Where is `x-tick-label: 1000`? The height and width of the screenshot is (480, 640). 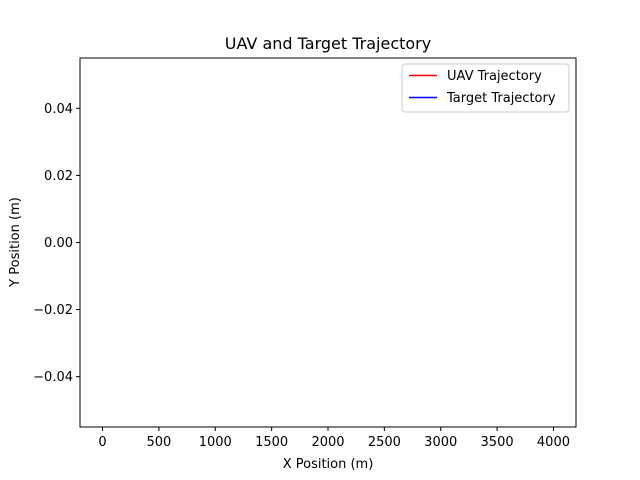 x-tick-label: 1000 is located at coordinates (215, 442).